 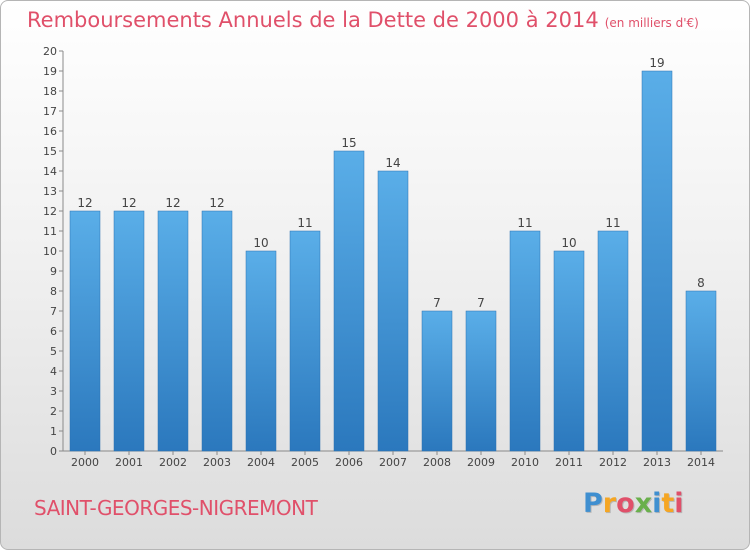 I want to click on data-label-2011: 10, so click(x=568, y=243).